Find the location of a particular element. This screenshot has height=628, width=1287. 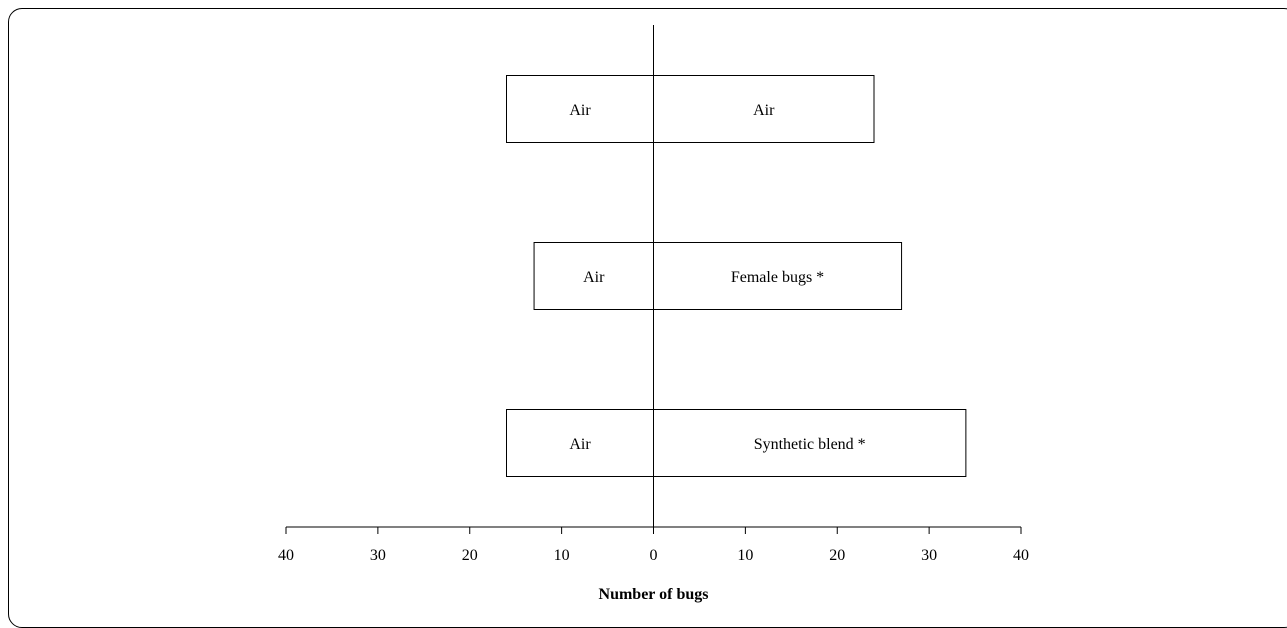

bar-left-label-2: Air is located at coordinates (594, 277).